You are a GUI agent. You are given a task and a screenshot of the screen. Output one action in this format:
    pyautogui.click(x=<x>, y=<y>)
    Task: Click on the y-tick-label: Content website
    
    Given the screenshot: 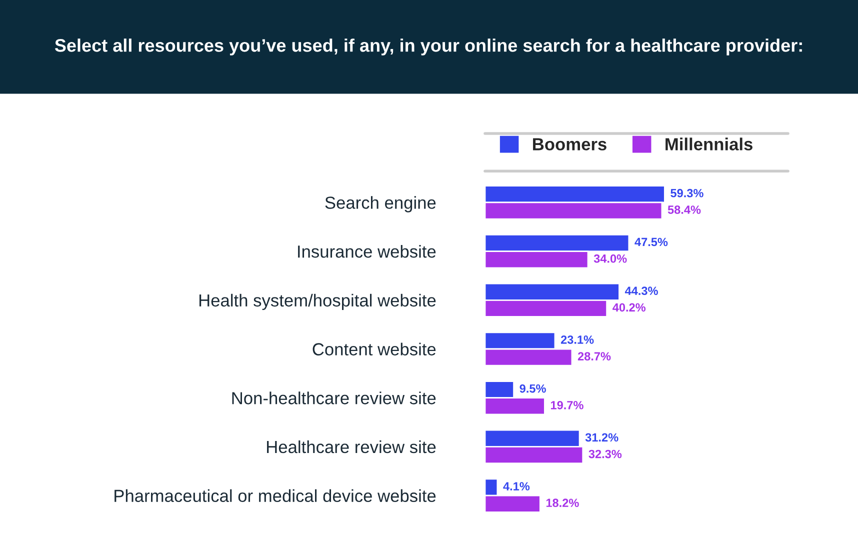 What is the action you would take?
    pyautogui.click(x=374, y=349)
    